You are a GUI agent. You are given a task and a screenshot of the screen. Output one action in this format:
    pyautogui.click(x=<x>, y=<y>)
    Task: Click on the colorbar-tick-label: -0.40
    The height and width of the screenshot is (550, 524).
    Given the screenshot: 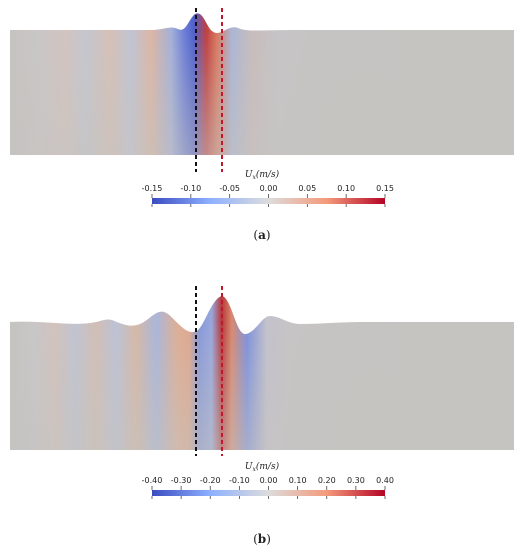 What is the action you would take?
    pyautogui.click(x=152, y=480)
    